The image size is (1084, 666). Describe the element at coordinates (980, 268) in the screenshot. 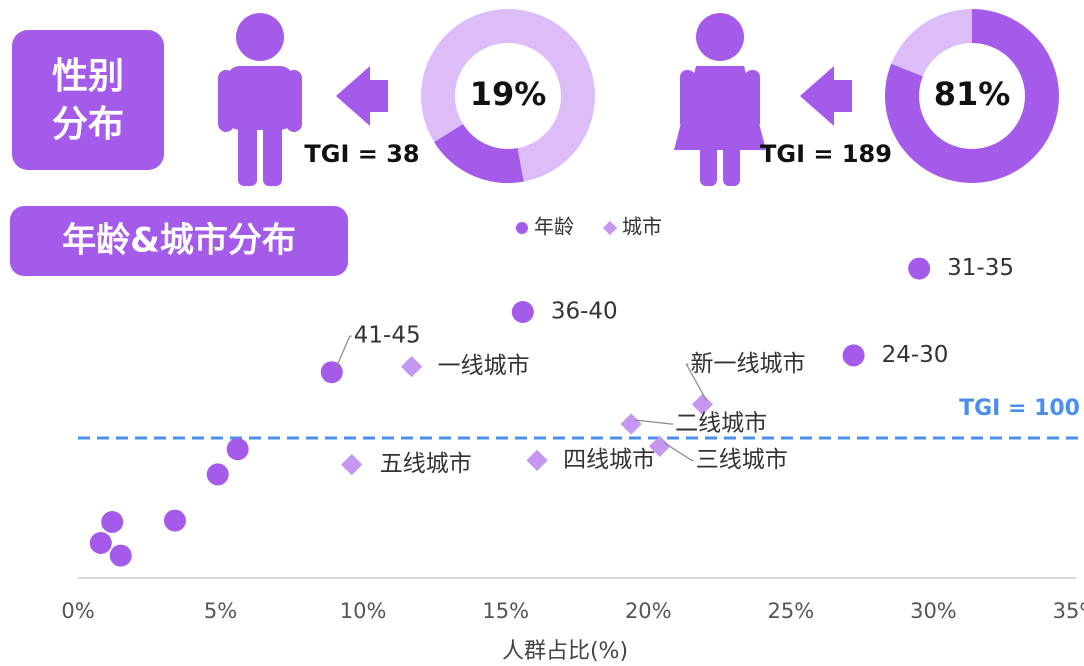

I see `point-label: 31-35` at that location.